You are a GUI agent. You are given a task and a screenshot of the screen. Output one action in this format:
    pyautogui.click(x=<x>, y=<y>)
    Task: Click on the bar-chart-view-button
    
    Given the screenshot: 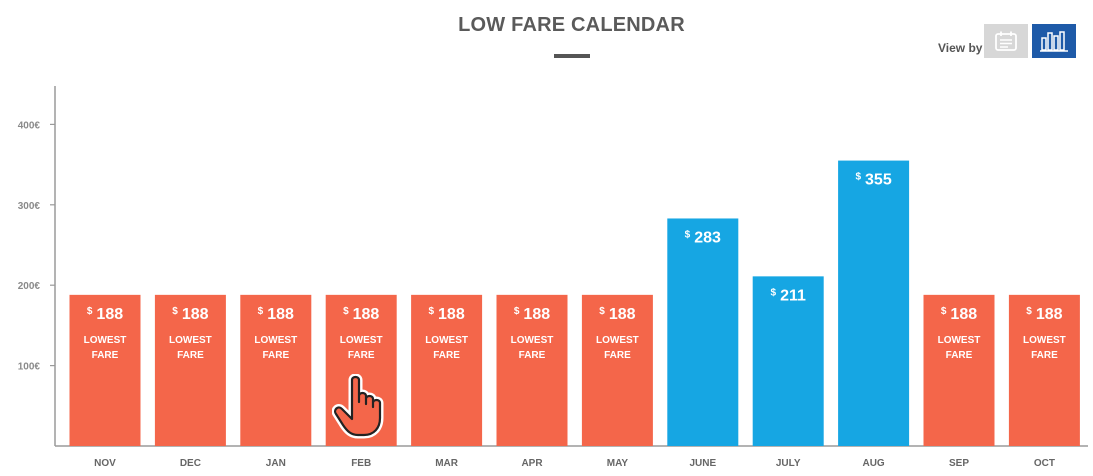 What is the action you would take?
    pyautogui.click(x=1054, y=41)
    